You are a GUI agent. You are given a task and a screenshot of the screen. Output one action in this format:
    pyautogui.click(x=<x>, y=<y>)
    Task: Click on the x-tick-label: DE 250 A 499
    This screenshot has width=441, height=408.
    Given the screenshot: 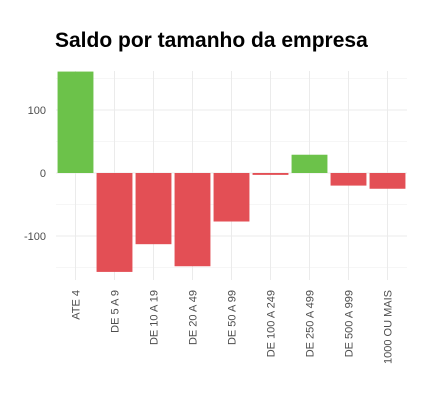 What is the action you would take?
    pyautogui.click(x=311, y=323)
    